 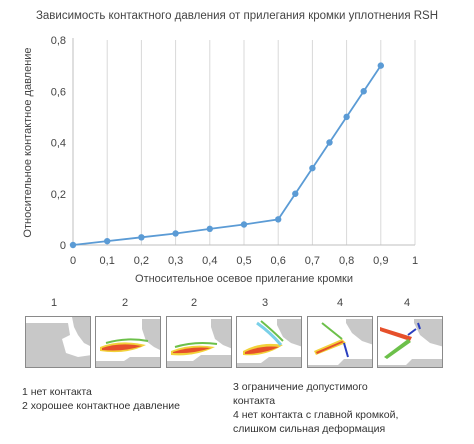 I want to click on x-tick-label: 0,4, so click(x=209, y=261).